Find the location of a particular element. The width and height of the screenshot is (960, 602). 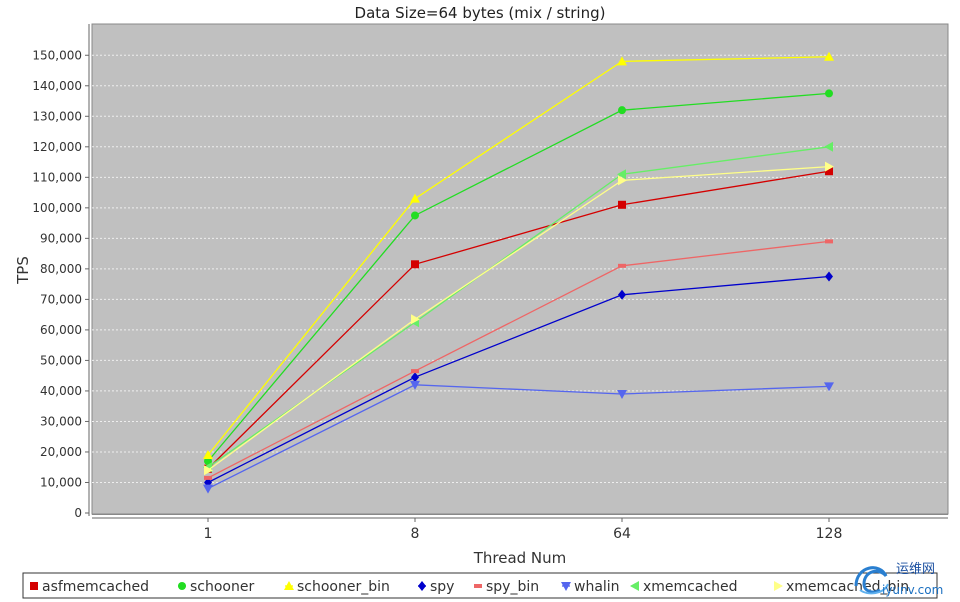

y-tick-label: 120,000 is located at coordinates (57, 147).